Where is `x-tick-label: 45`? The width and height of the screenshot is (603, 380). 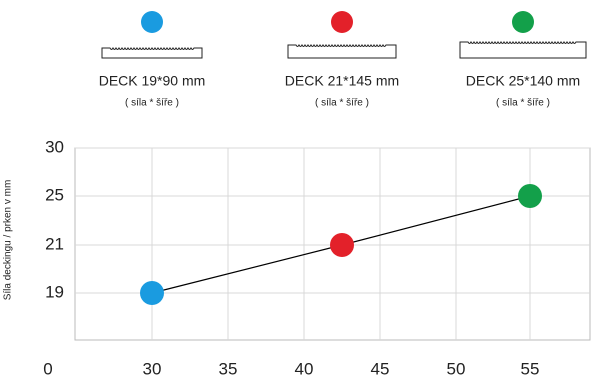
x-tick-label: 45 is located at coordinates (380, 368).